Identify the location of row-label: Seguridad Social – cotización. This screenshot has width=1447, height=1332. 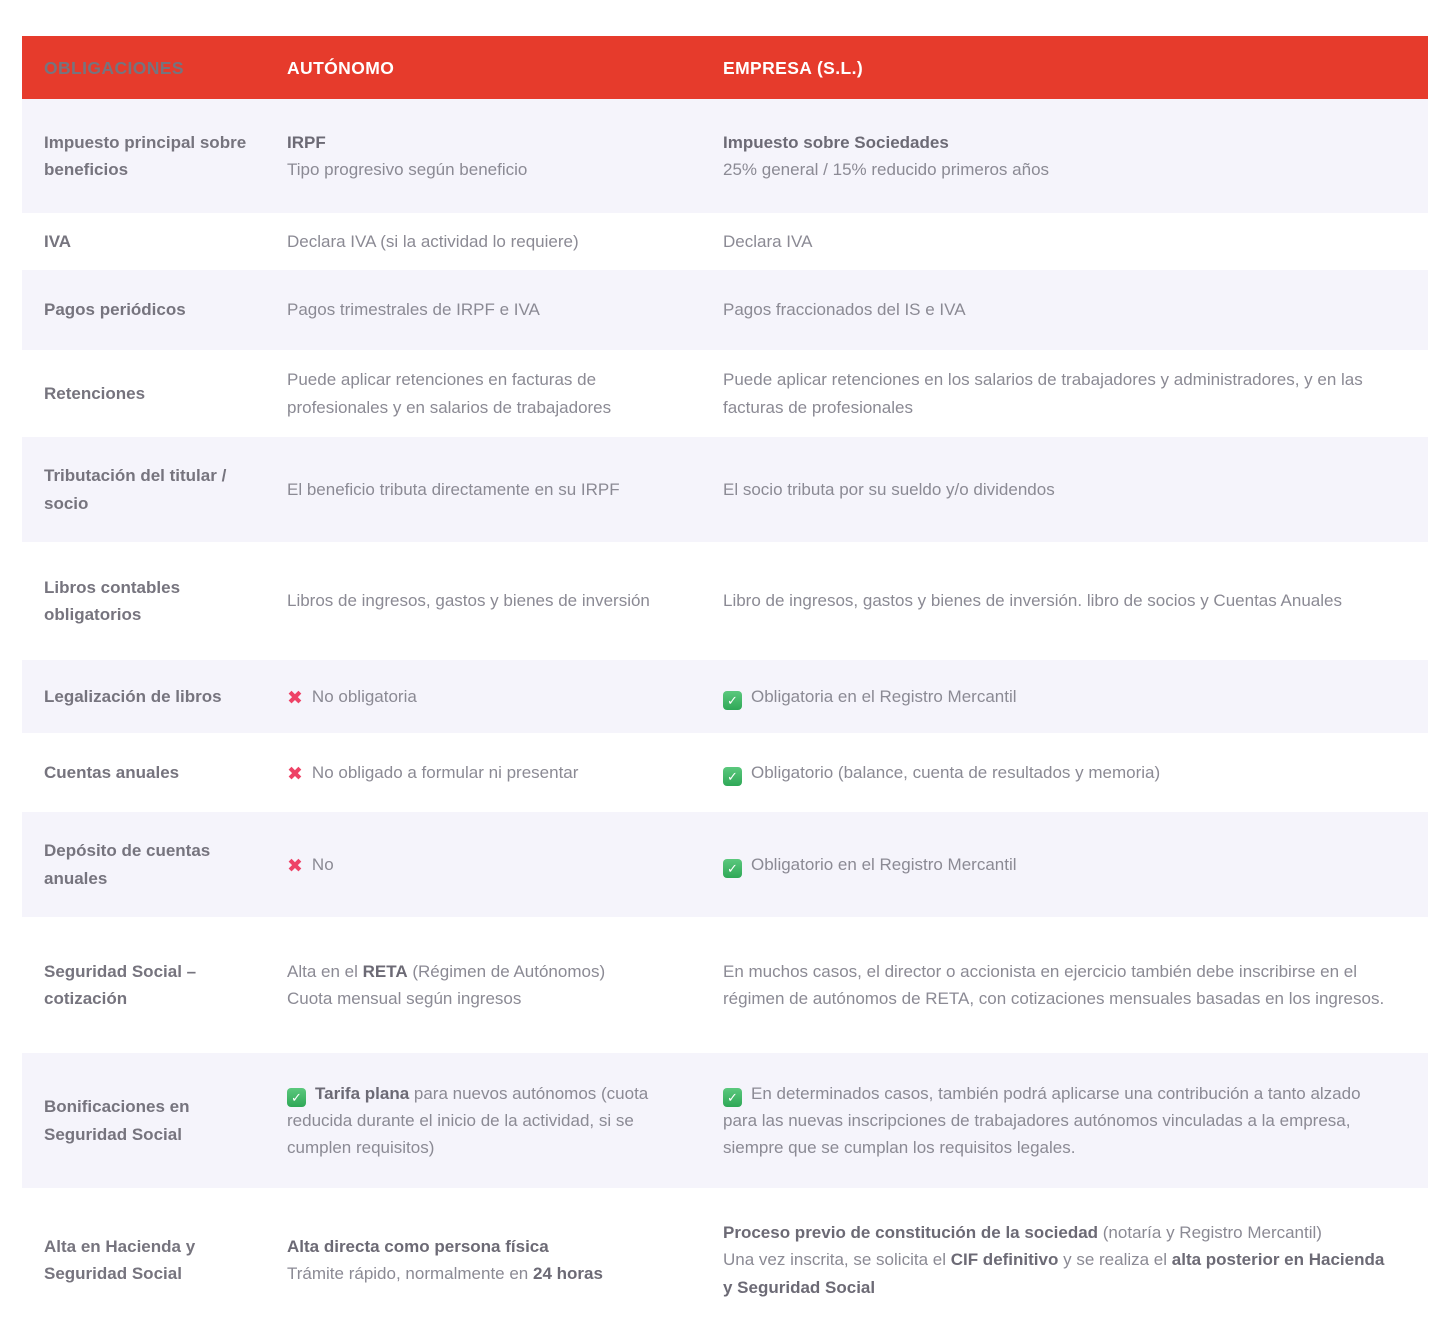
(120, 984).